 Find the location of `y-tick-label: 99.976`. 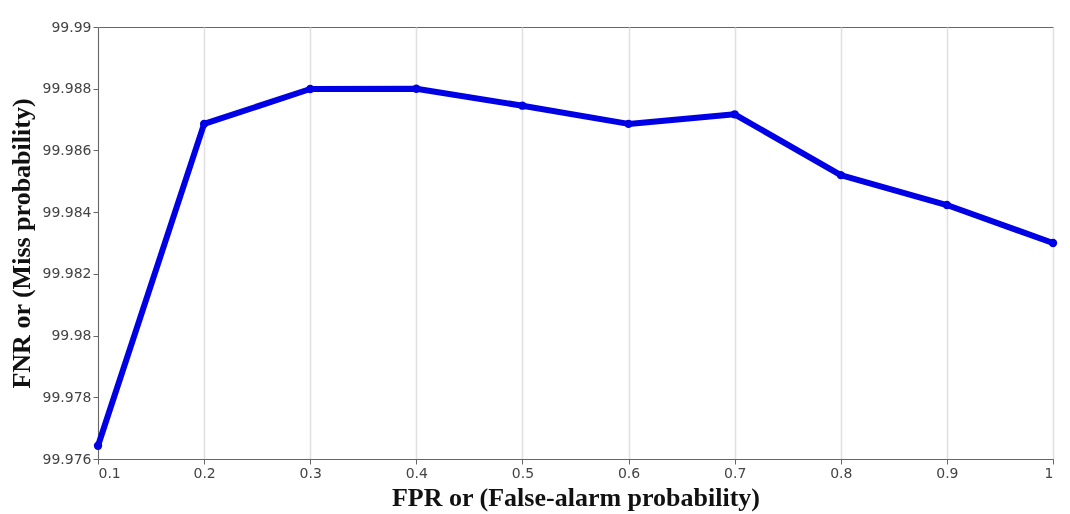

y-tick-label: 99.976 is located at coordinates (67, 458).